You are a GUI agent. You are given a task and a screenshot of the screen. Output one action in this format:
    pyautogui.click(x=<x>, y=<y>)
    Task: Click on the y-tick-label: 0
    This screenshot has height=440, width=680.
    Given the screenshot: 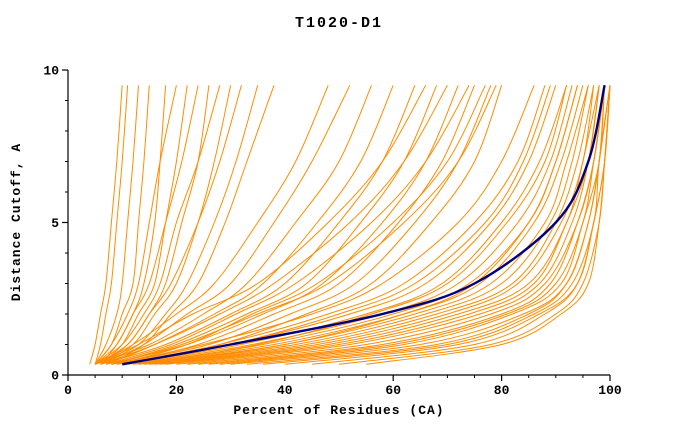 What is the action you would take?
    pyautogui.click(x=55, y=376)
    